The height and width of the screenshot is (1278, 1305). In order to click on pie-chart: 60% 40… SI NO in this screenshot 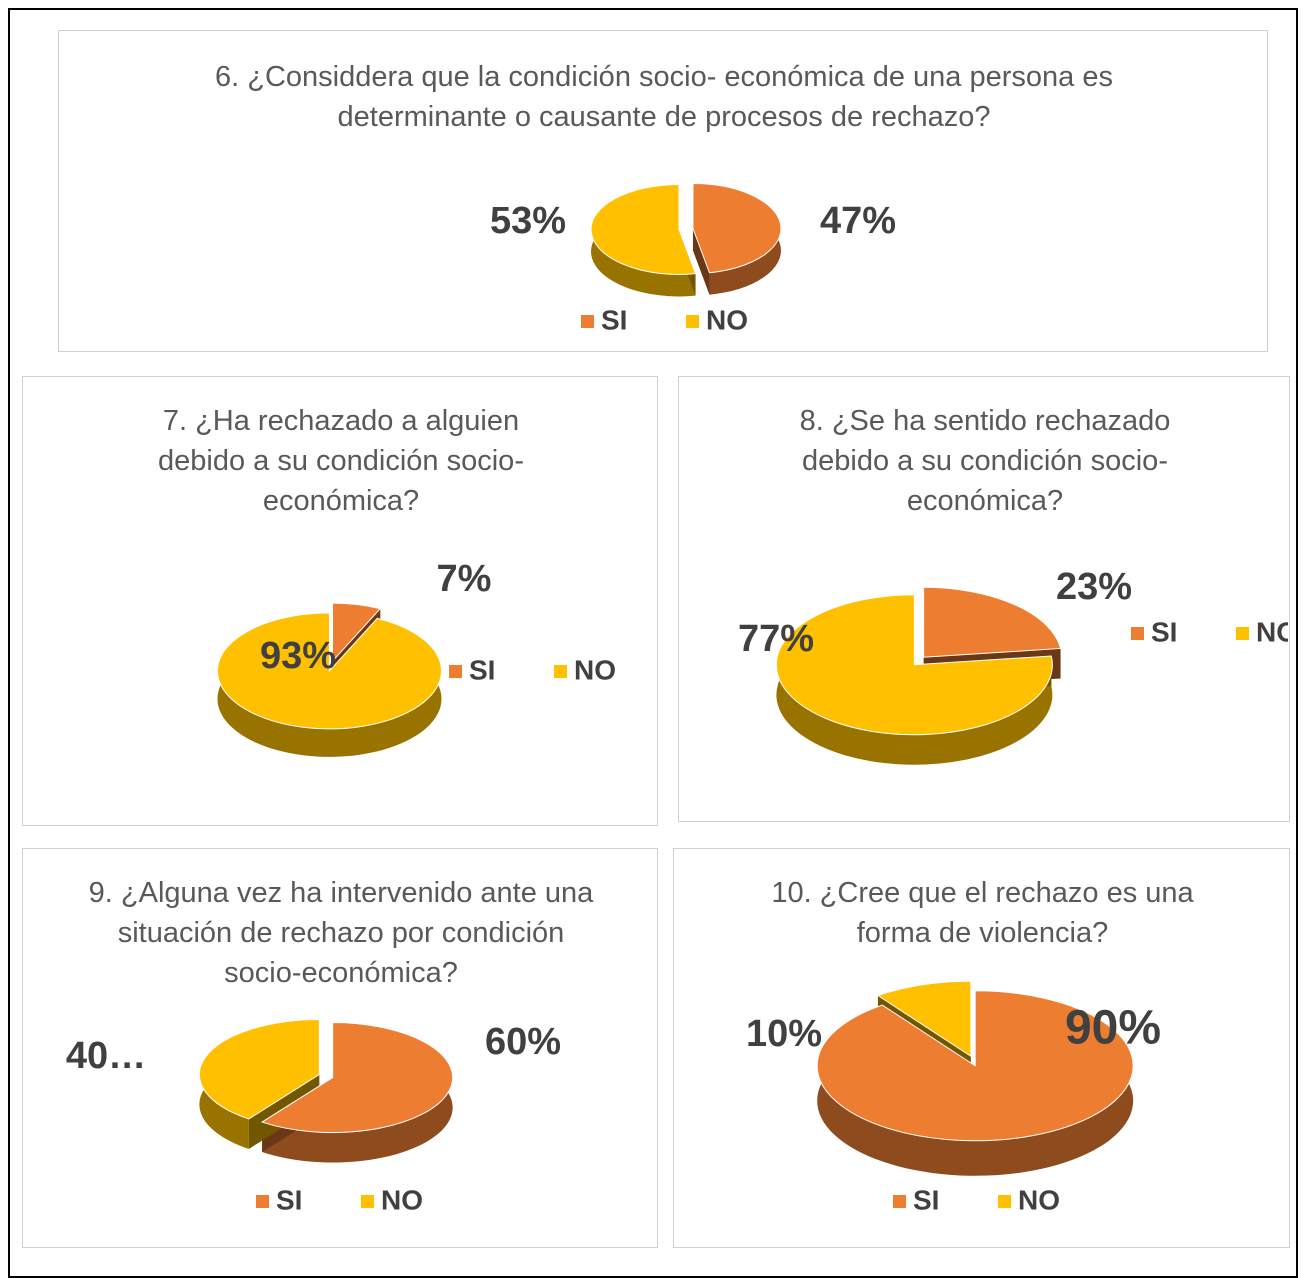, I will do `click(313, 1116)`.